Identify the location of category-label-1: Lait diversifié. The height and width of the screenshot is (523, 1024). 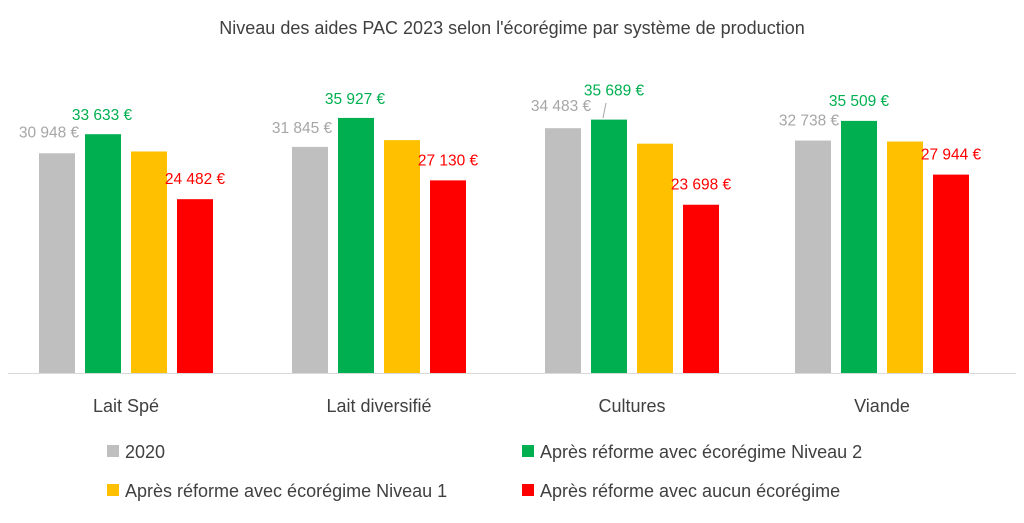
(378, 406).